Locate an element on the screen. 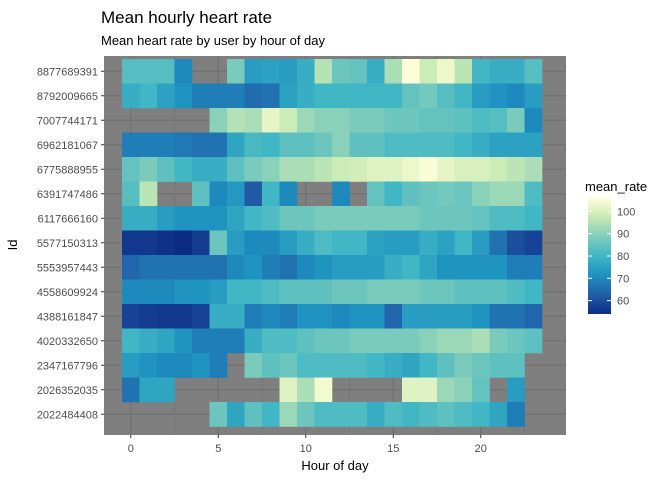 Image resolution: width=672 pixels, height=480 pixels. y-tick-label: 5553957443 is located at coordinates (67, 268).